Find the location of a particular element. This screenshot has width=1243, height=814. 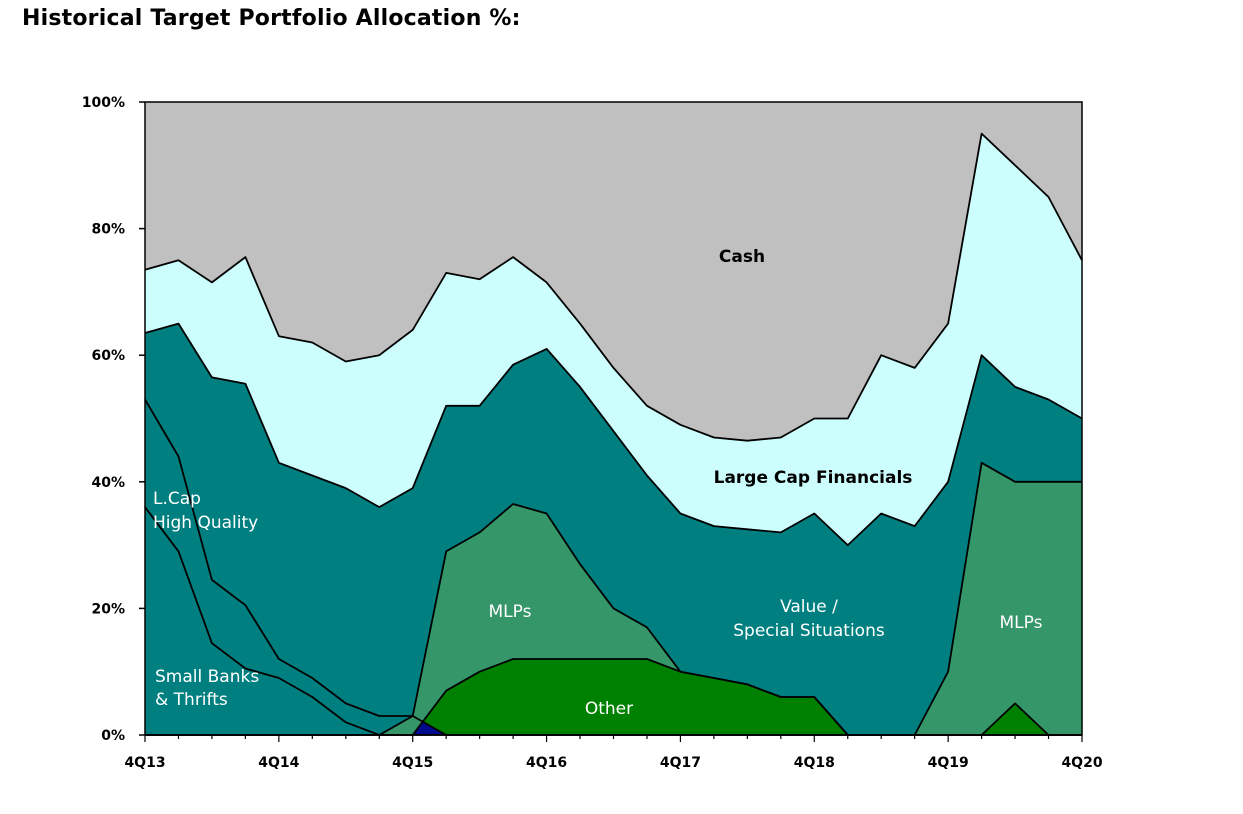

series-label-lcap2: High Quality is located at coordinates (205, 523).